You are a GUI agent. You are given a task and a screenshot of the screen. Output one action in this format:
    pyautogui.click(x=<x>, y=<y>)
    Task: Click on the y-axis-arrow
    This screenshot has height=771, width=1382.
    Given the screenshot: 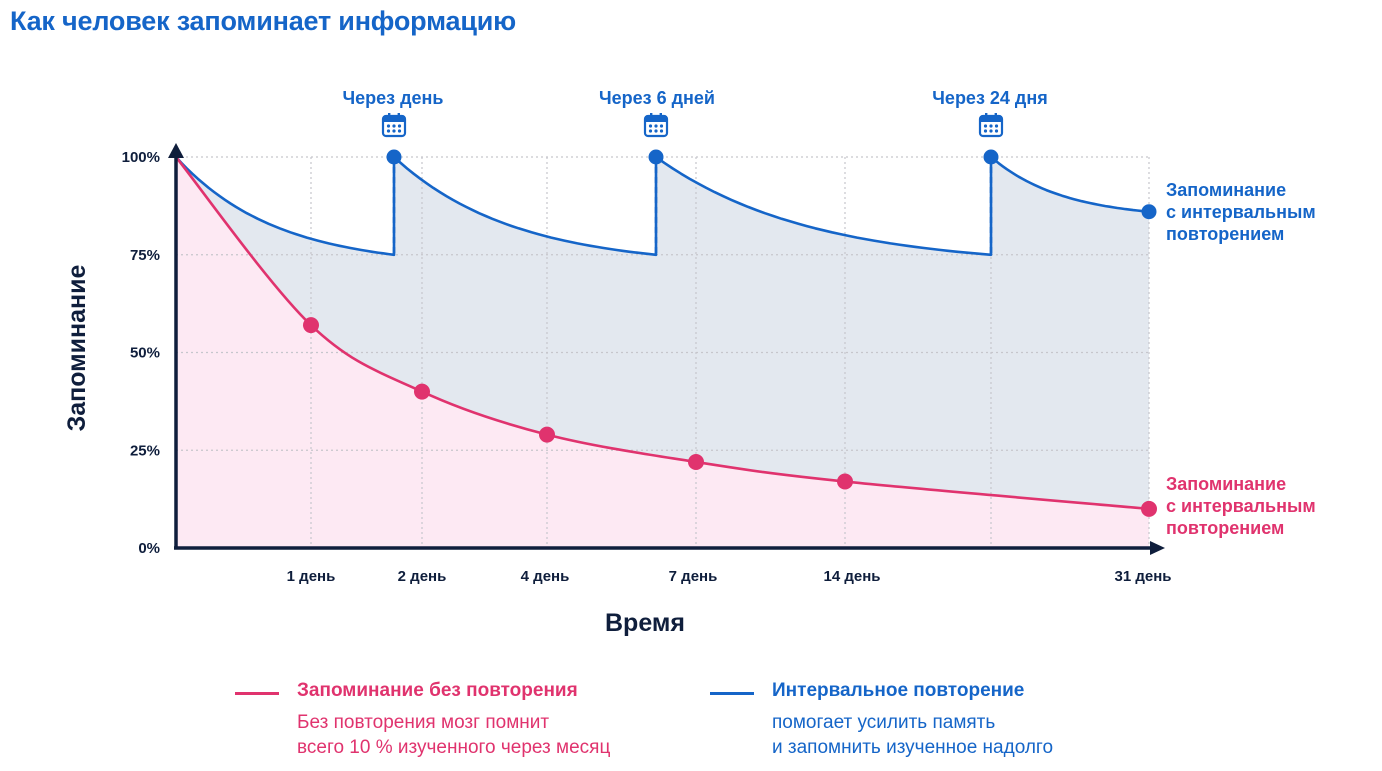 What is the action you would take?
    pyautogui.click(x=176, y=150)
    